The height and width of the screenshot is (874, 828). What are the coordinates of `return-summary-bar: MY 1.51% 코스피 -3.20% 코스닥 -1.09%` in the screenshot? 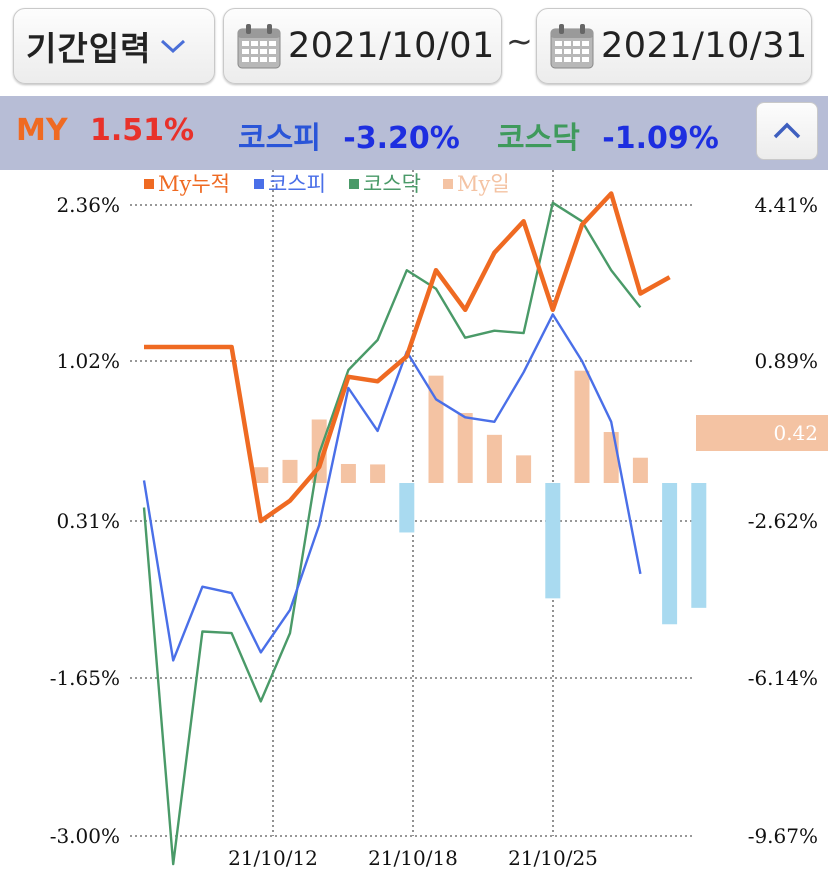 It's located at (414, 133).